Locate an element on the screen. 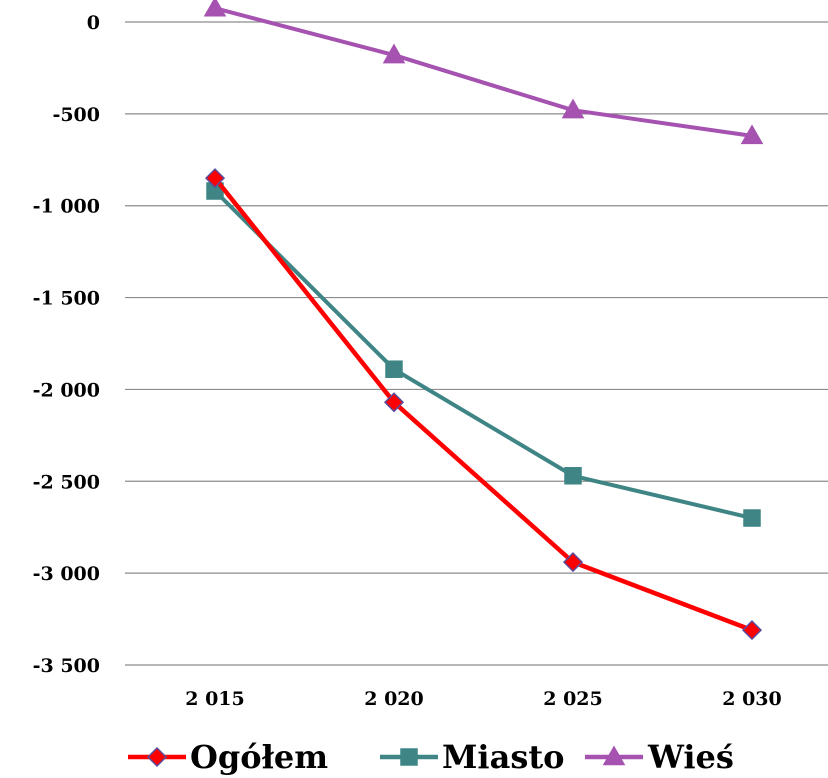 Image resolution: width=828 pixels, height=778 pixels. series-Wieś is located at coordinates (483, 72).